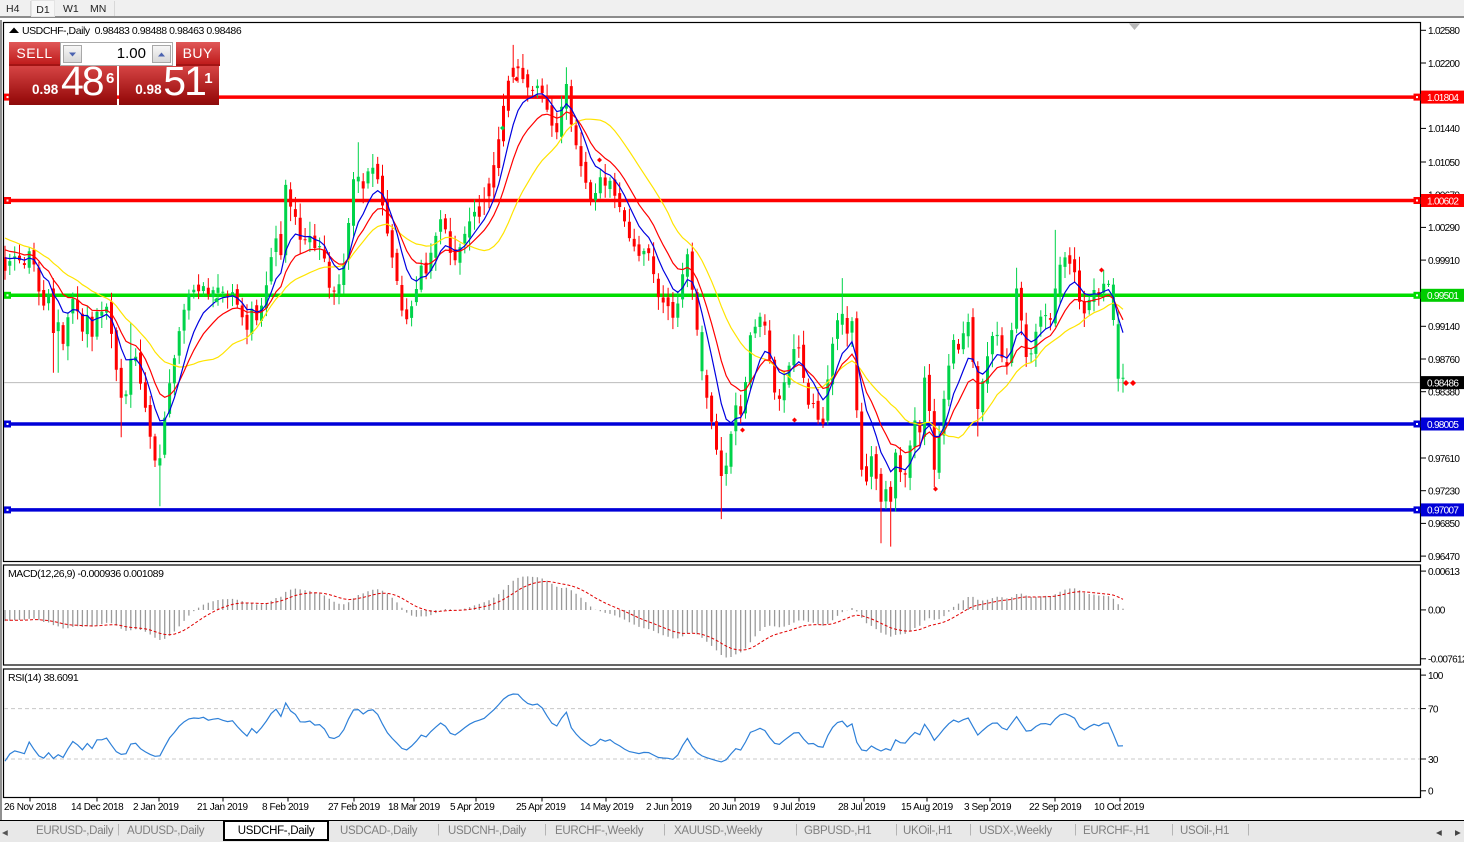 The width and height of the screenshot is (1464, 847). What do you see at coordinates (1446, 660) in the screenshot?
I see `svg-text: -0.007612` at bounding box center [1446, 660].